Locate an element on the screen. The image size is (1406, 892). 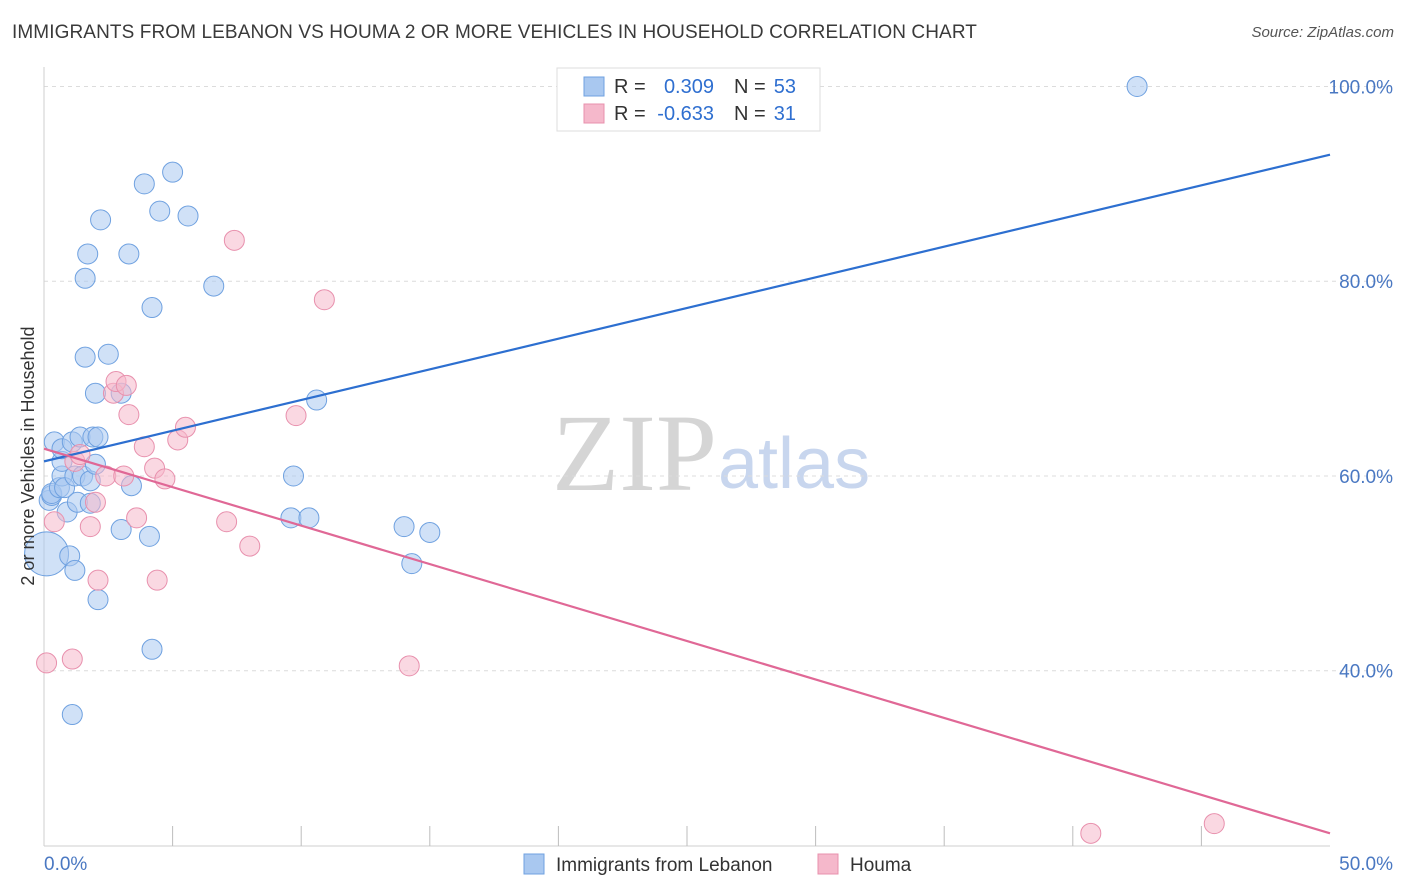
legend-swatch-lebanon is located at coordinates (594, 86).